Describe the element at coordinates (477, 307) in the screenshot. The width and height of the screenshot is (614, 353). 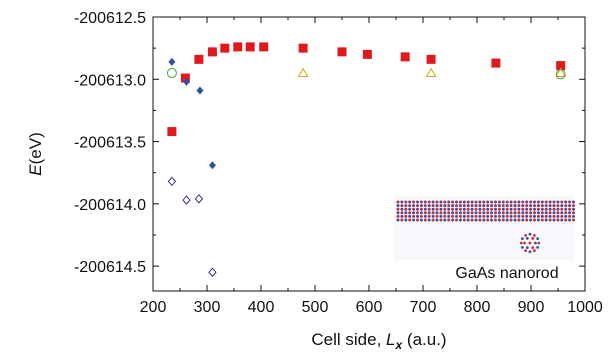
I see `x-tick-label: 800` at that location.